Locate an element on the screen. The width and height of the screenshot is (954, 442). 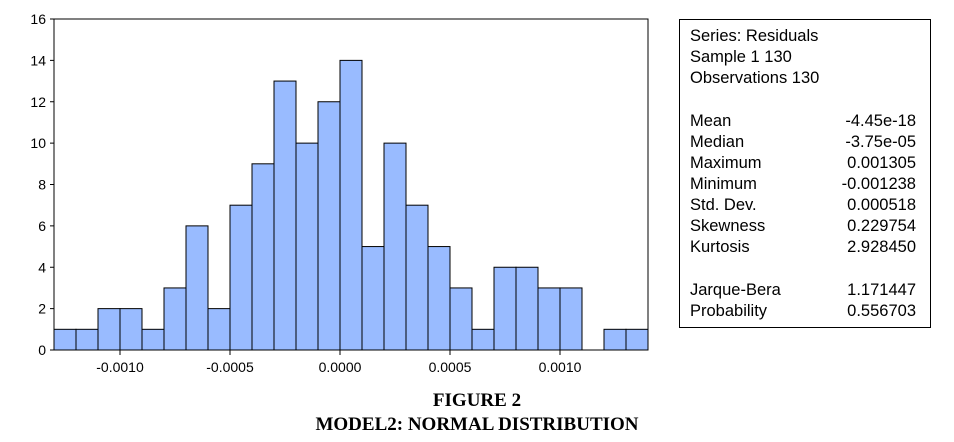
y-tick-label: 2 is located at coordinates (42, 309).